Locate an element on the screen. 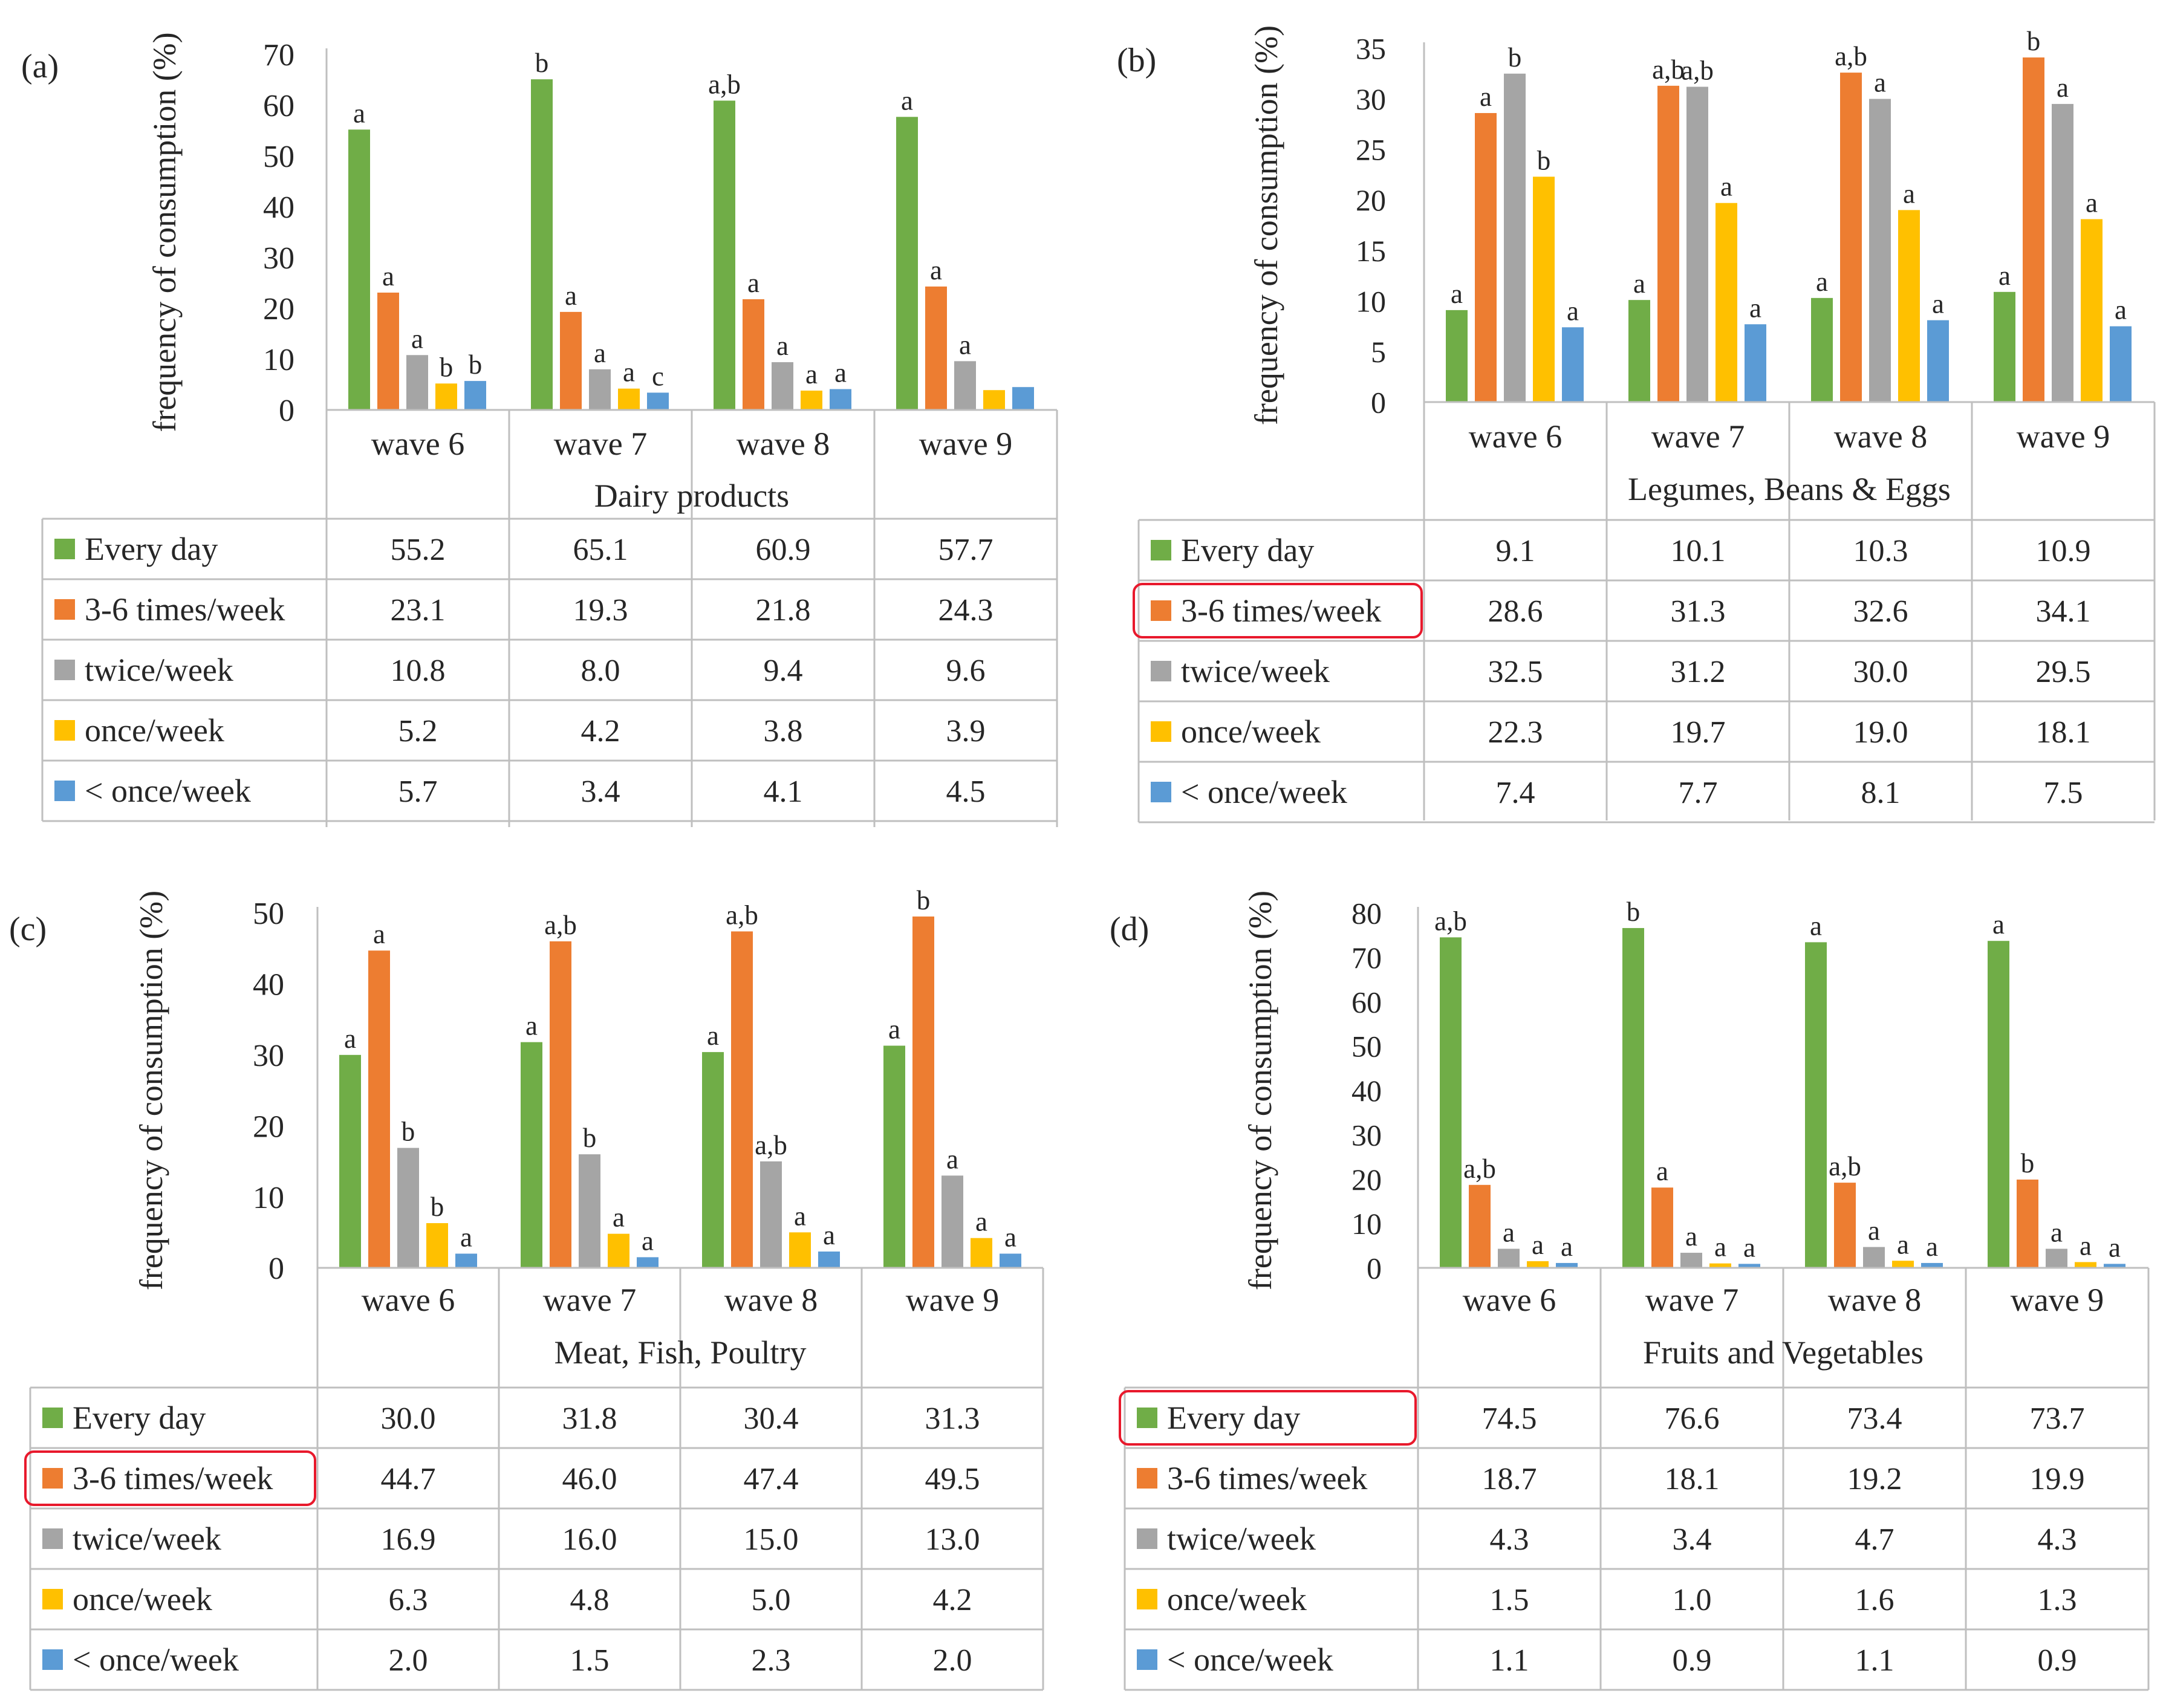 The width and height of the screenshot is (2166, 1708). table-cell: 47.4 is located at coordinates (771, 1479).